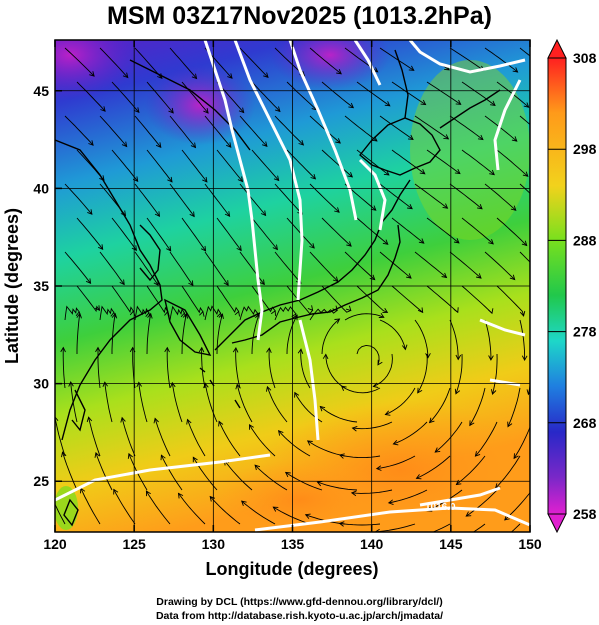 The width and height of the screenshot is (599, 625). I want to click on latitude-axis: 25 30 35 40 45, so click(47, 286).